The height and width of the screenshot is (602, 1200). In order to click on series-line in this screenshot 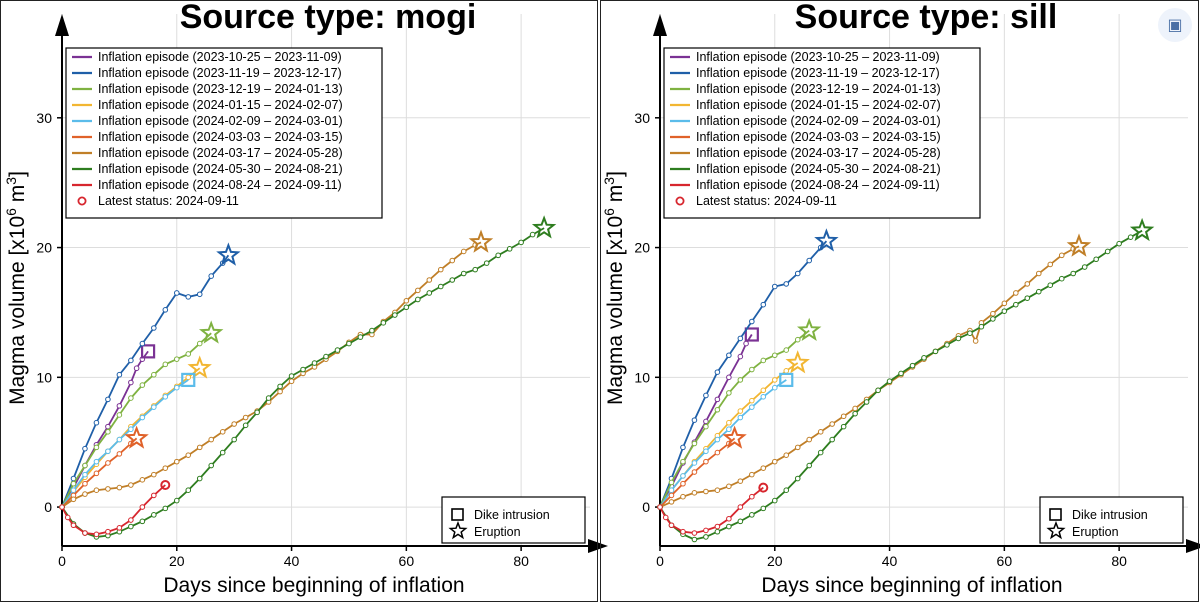, I will do `click(711, 510)`.